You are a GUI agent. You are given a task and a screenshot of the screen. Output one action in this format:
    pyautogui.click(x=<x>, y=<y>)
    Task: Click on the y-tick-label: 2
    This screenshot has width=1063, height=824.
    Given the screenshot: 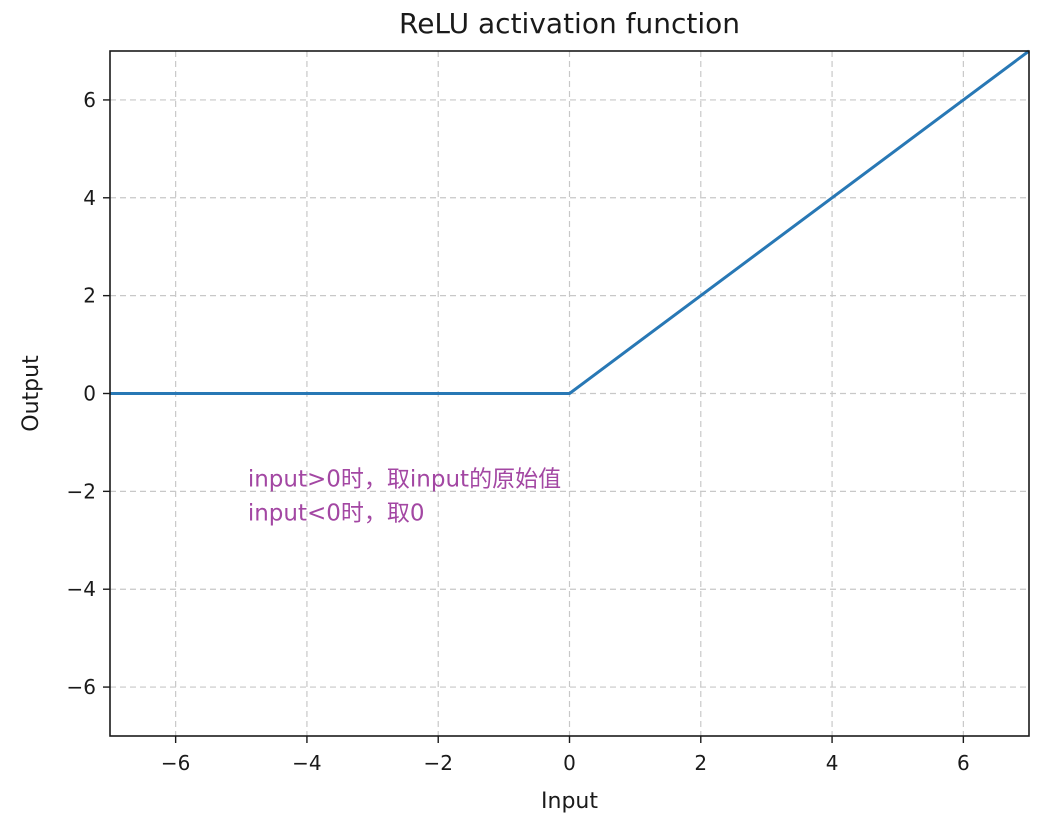 What is the action you would take?
    pyautogui.click(x=89, y=296)
    